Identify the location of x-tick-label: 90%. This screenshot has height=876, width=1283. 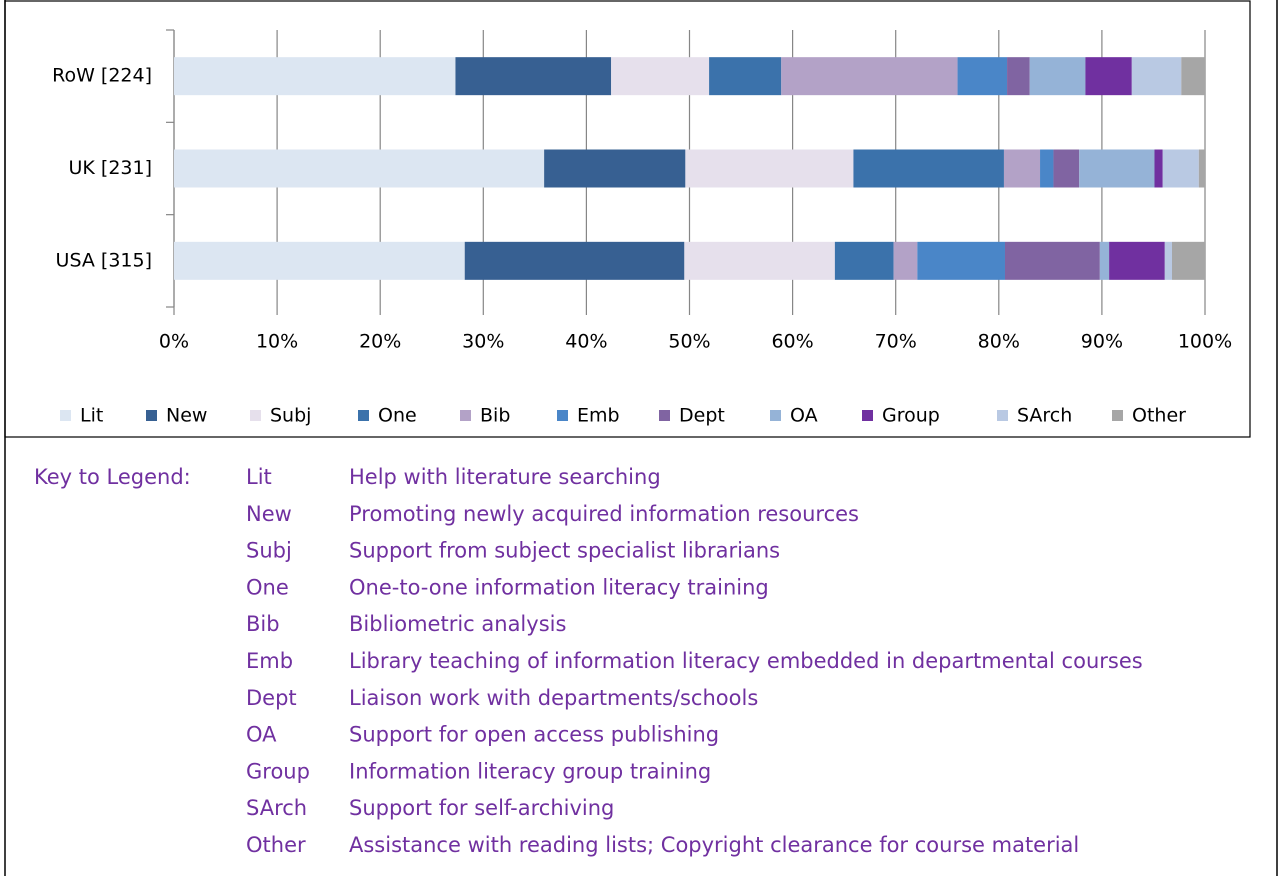
(1102, 342).